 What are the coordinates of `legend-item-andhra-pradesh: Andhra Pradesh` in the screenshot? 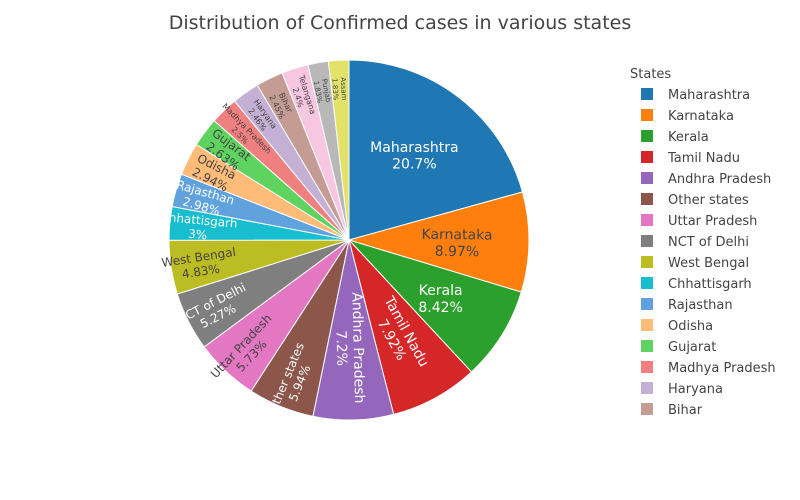 It's located at (706, 179).